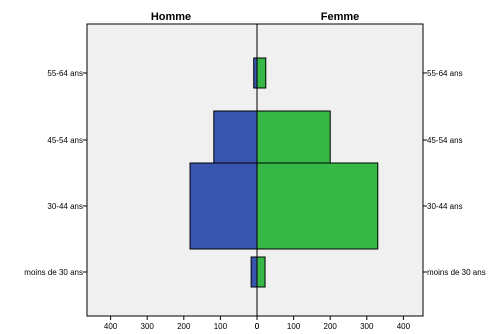 This screenshot has width=499, height=334. What do you see at coordinates (261, 272) in the screenshot?
I see `bar-femme-moins-de-30-ans` at bounding box center [261, 272].